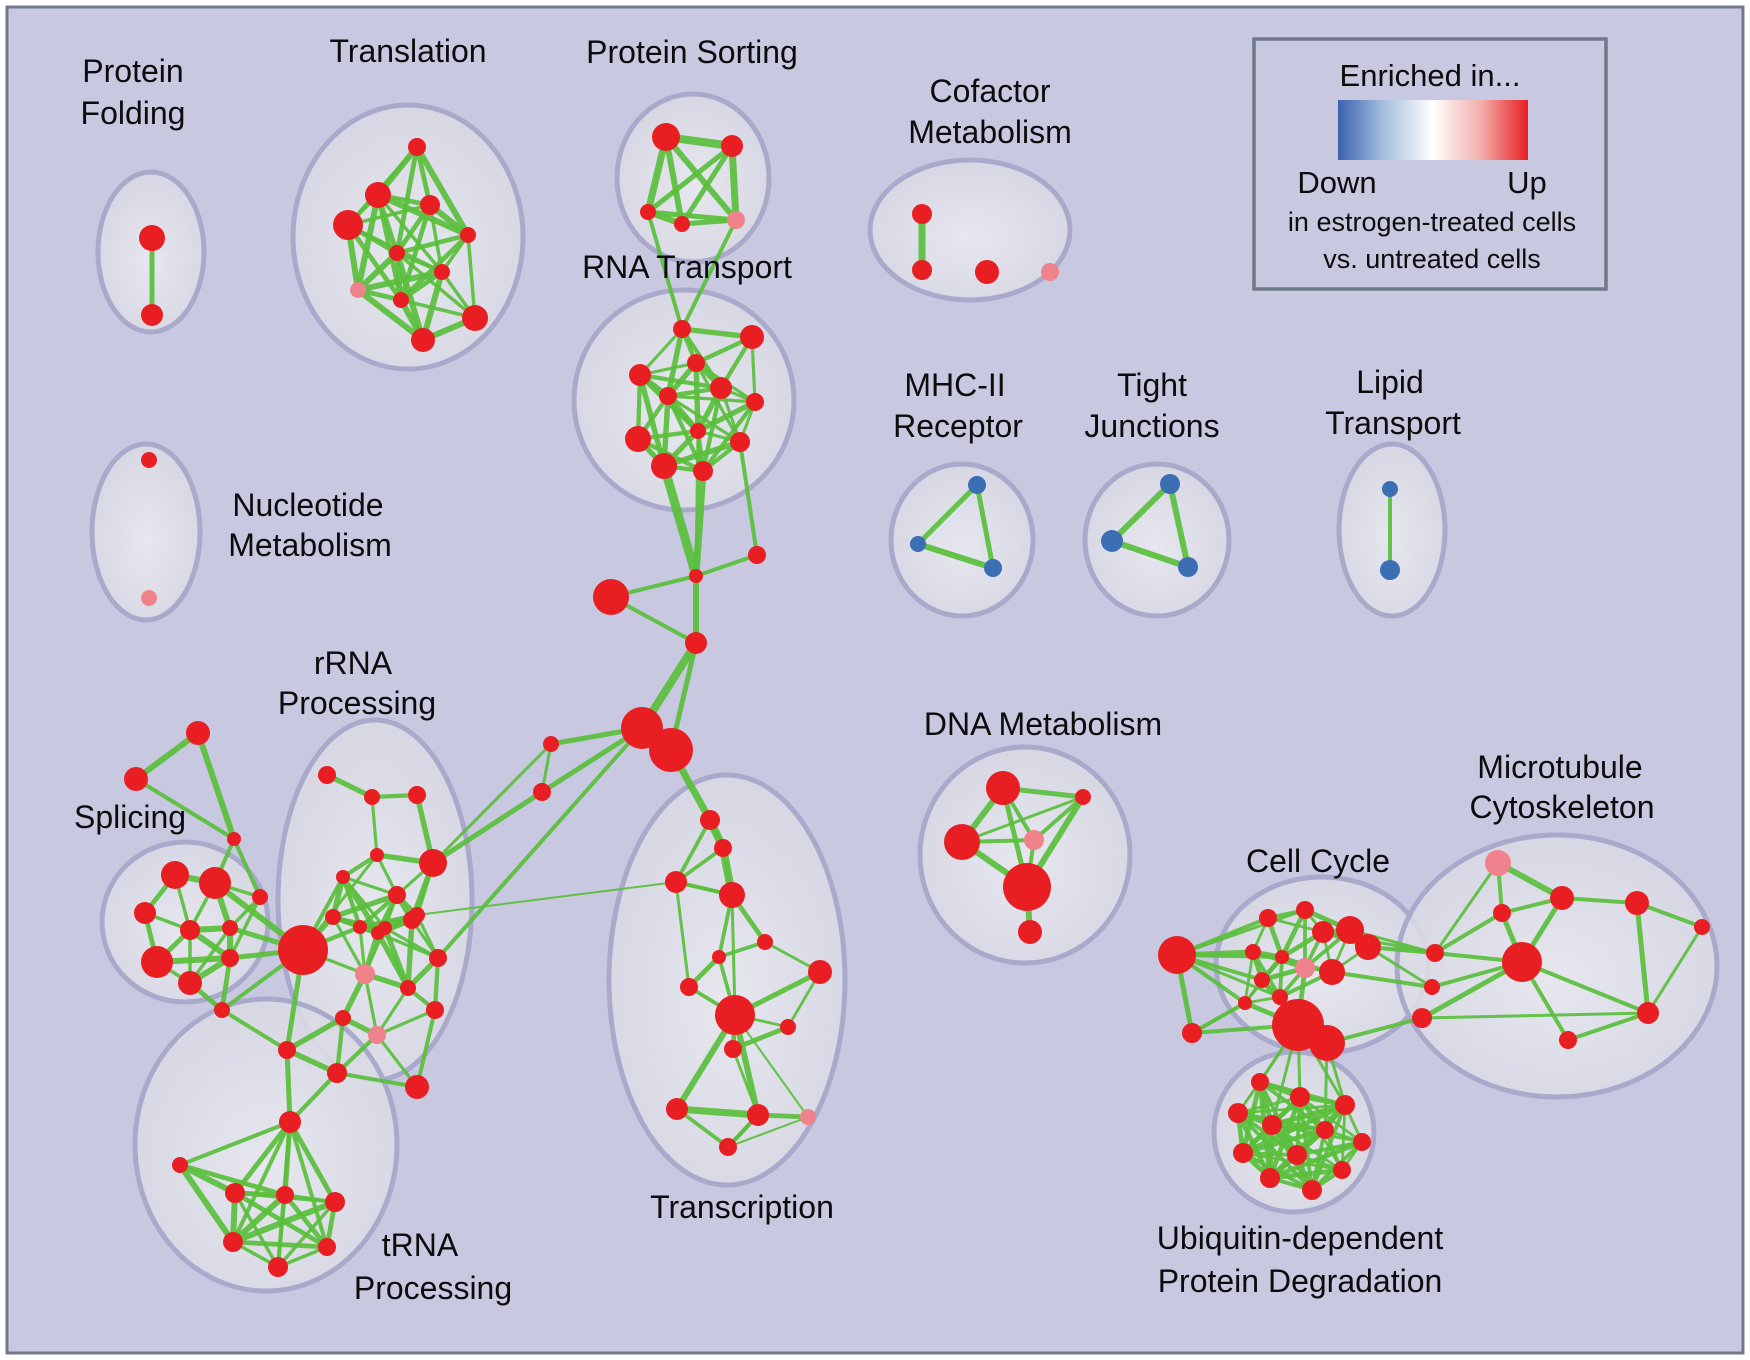 The height and width of the screenshot is (1360, 1750). Describe the element at coordinates (954, 385) in the screenshot. I see `mhc-ii-receptor-label: MHC-II` at that location.